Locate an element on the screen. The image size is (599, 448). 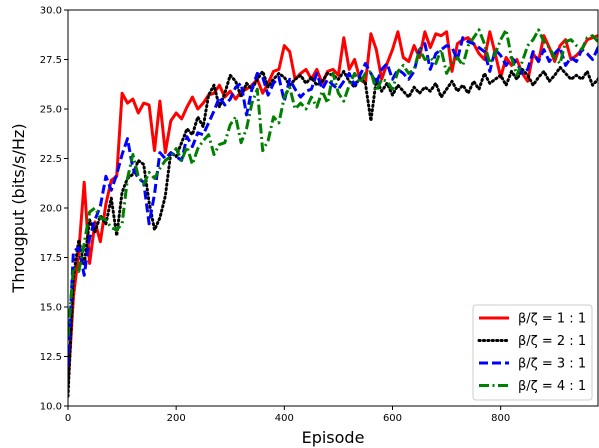
y-tick-label: 17.5 is located at coordinates (51, 258).